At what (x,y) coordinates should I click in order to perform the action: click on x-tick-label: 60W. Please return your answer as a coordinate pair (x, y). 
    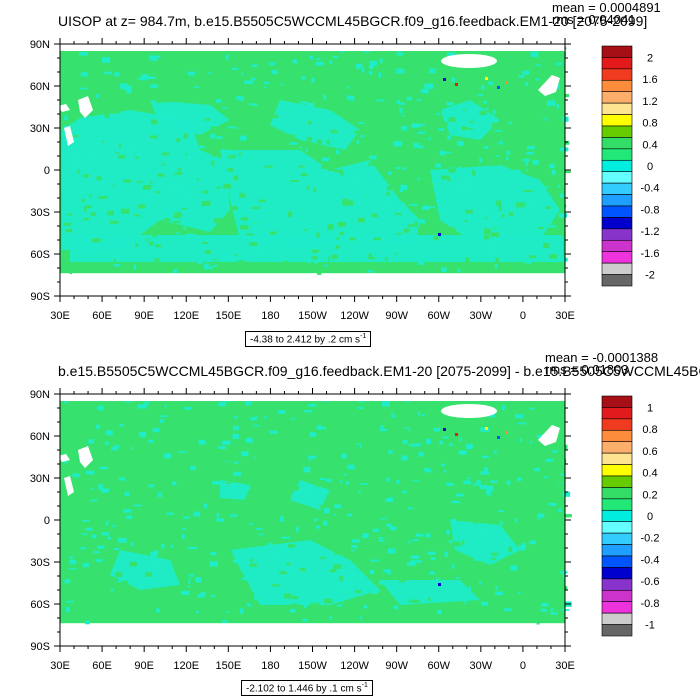
    Looking at the image, I should click on (438, 316).